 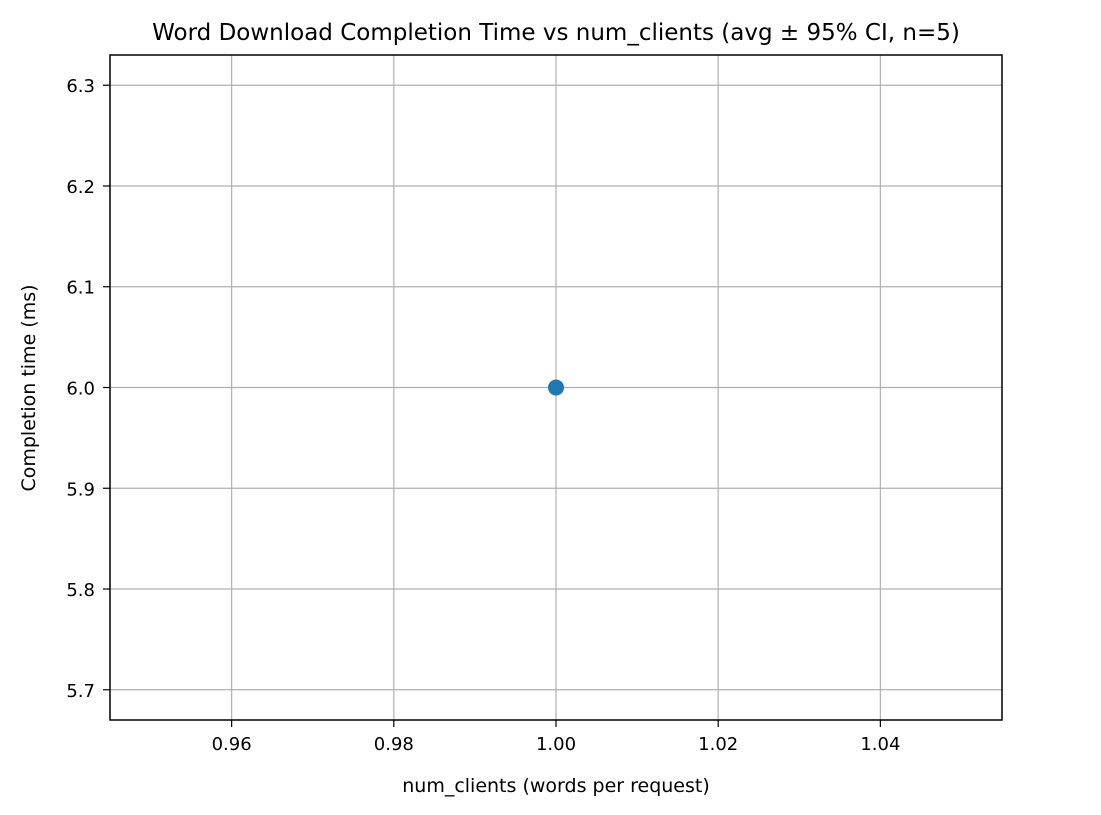 I want to click on x-axis: 0.96 0.98 1.00 1.02 1.04, so click(x=556, y=737).